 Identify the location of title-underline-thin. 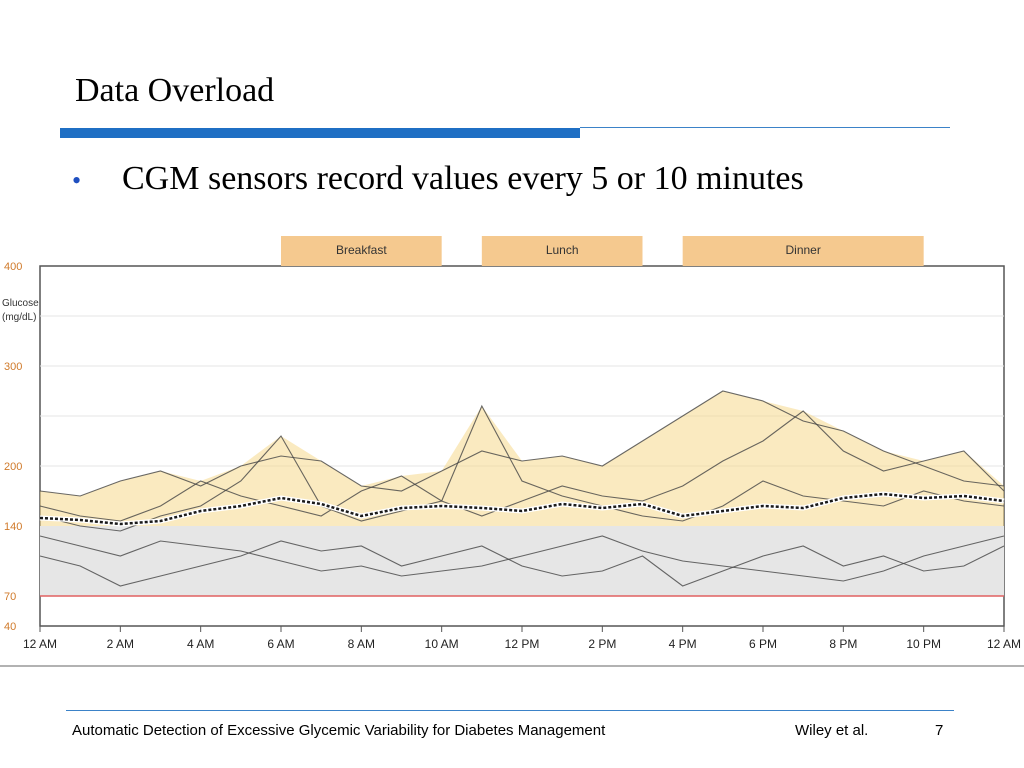
(765, 127).